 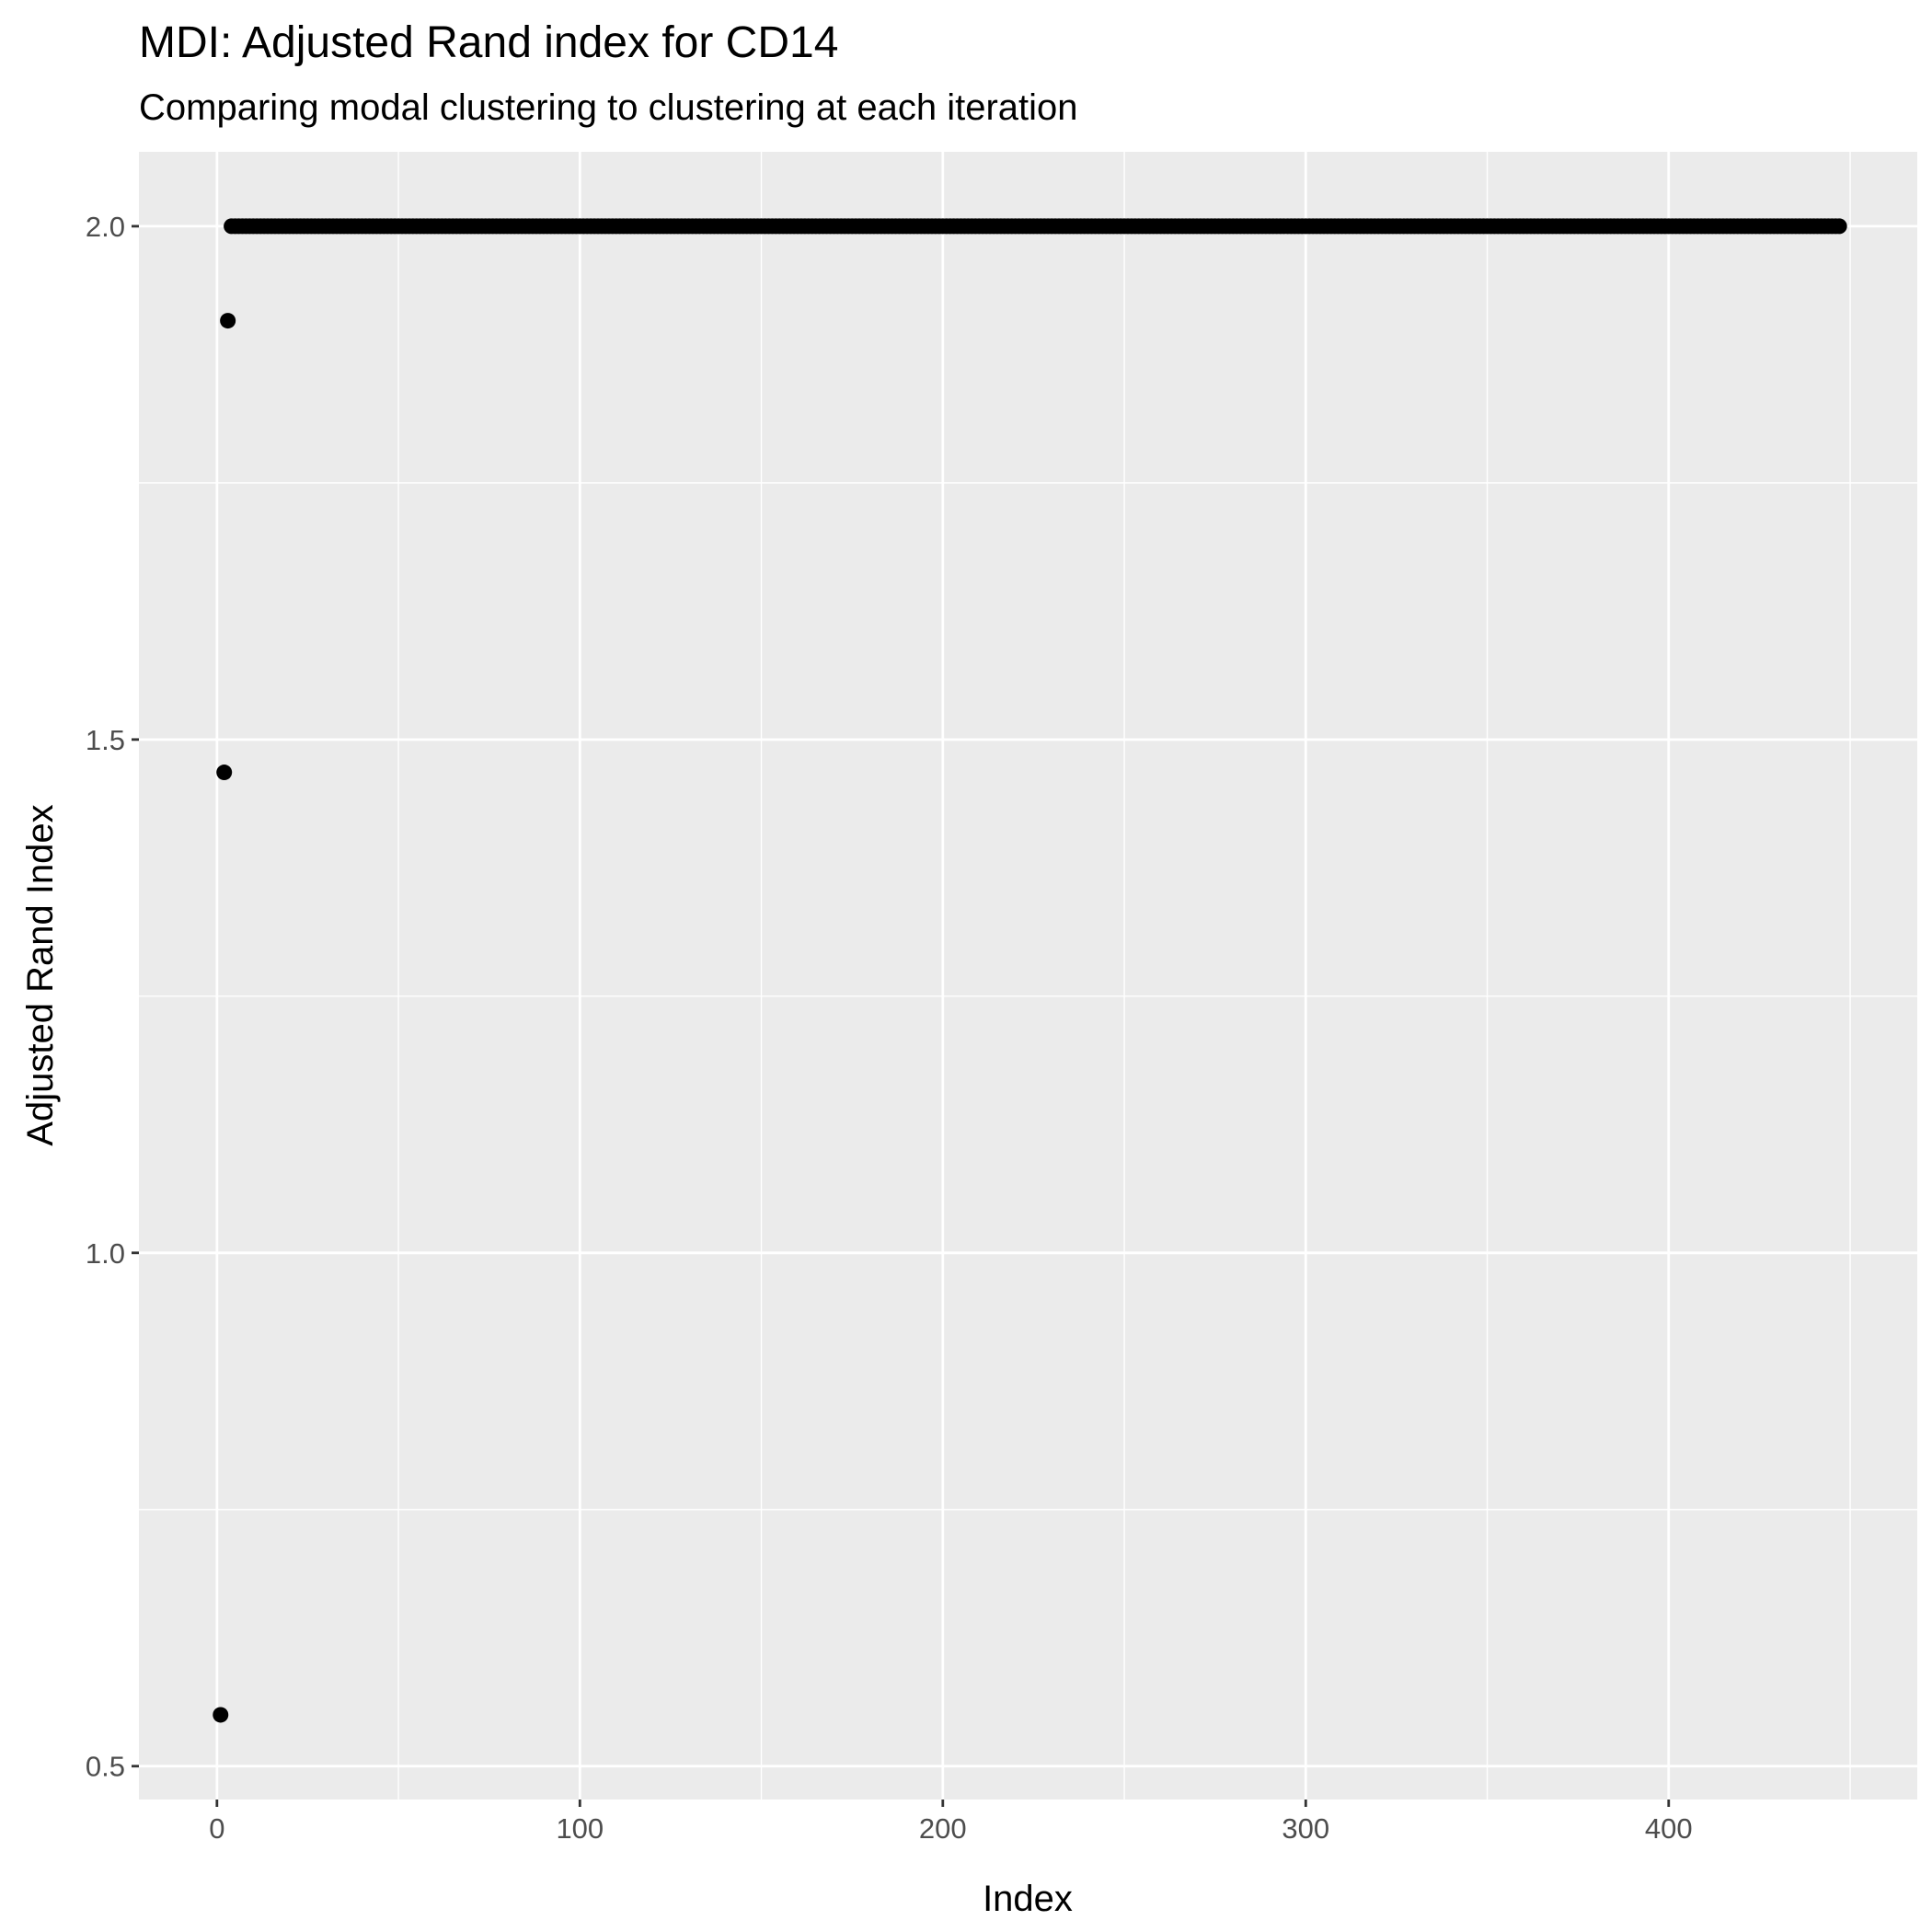 I want to click on y-axis-title: Adjusted Rand Index, so click(x=40, y=974).